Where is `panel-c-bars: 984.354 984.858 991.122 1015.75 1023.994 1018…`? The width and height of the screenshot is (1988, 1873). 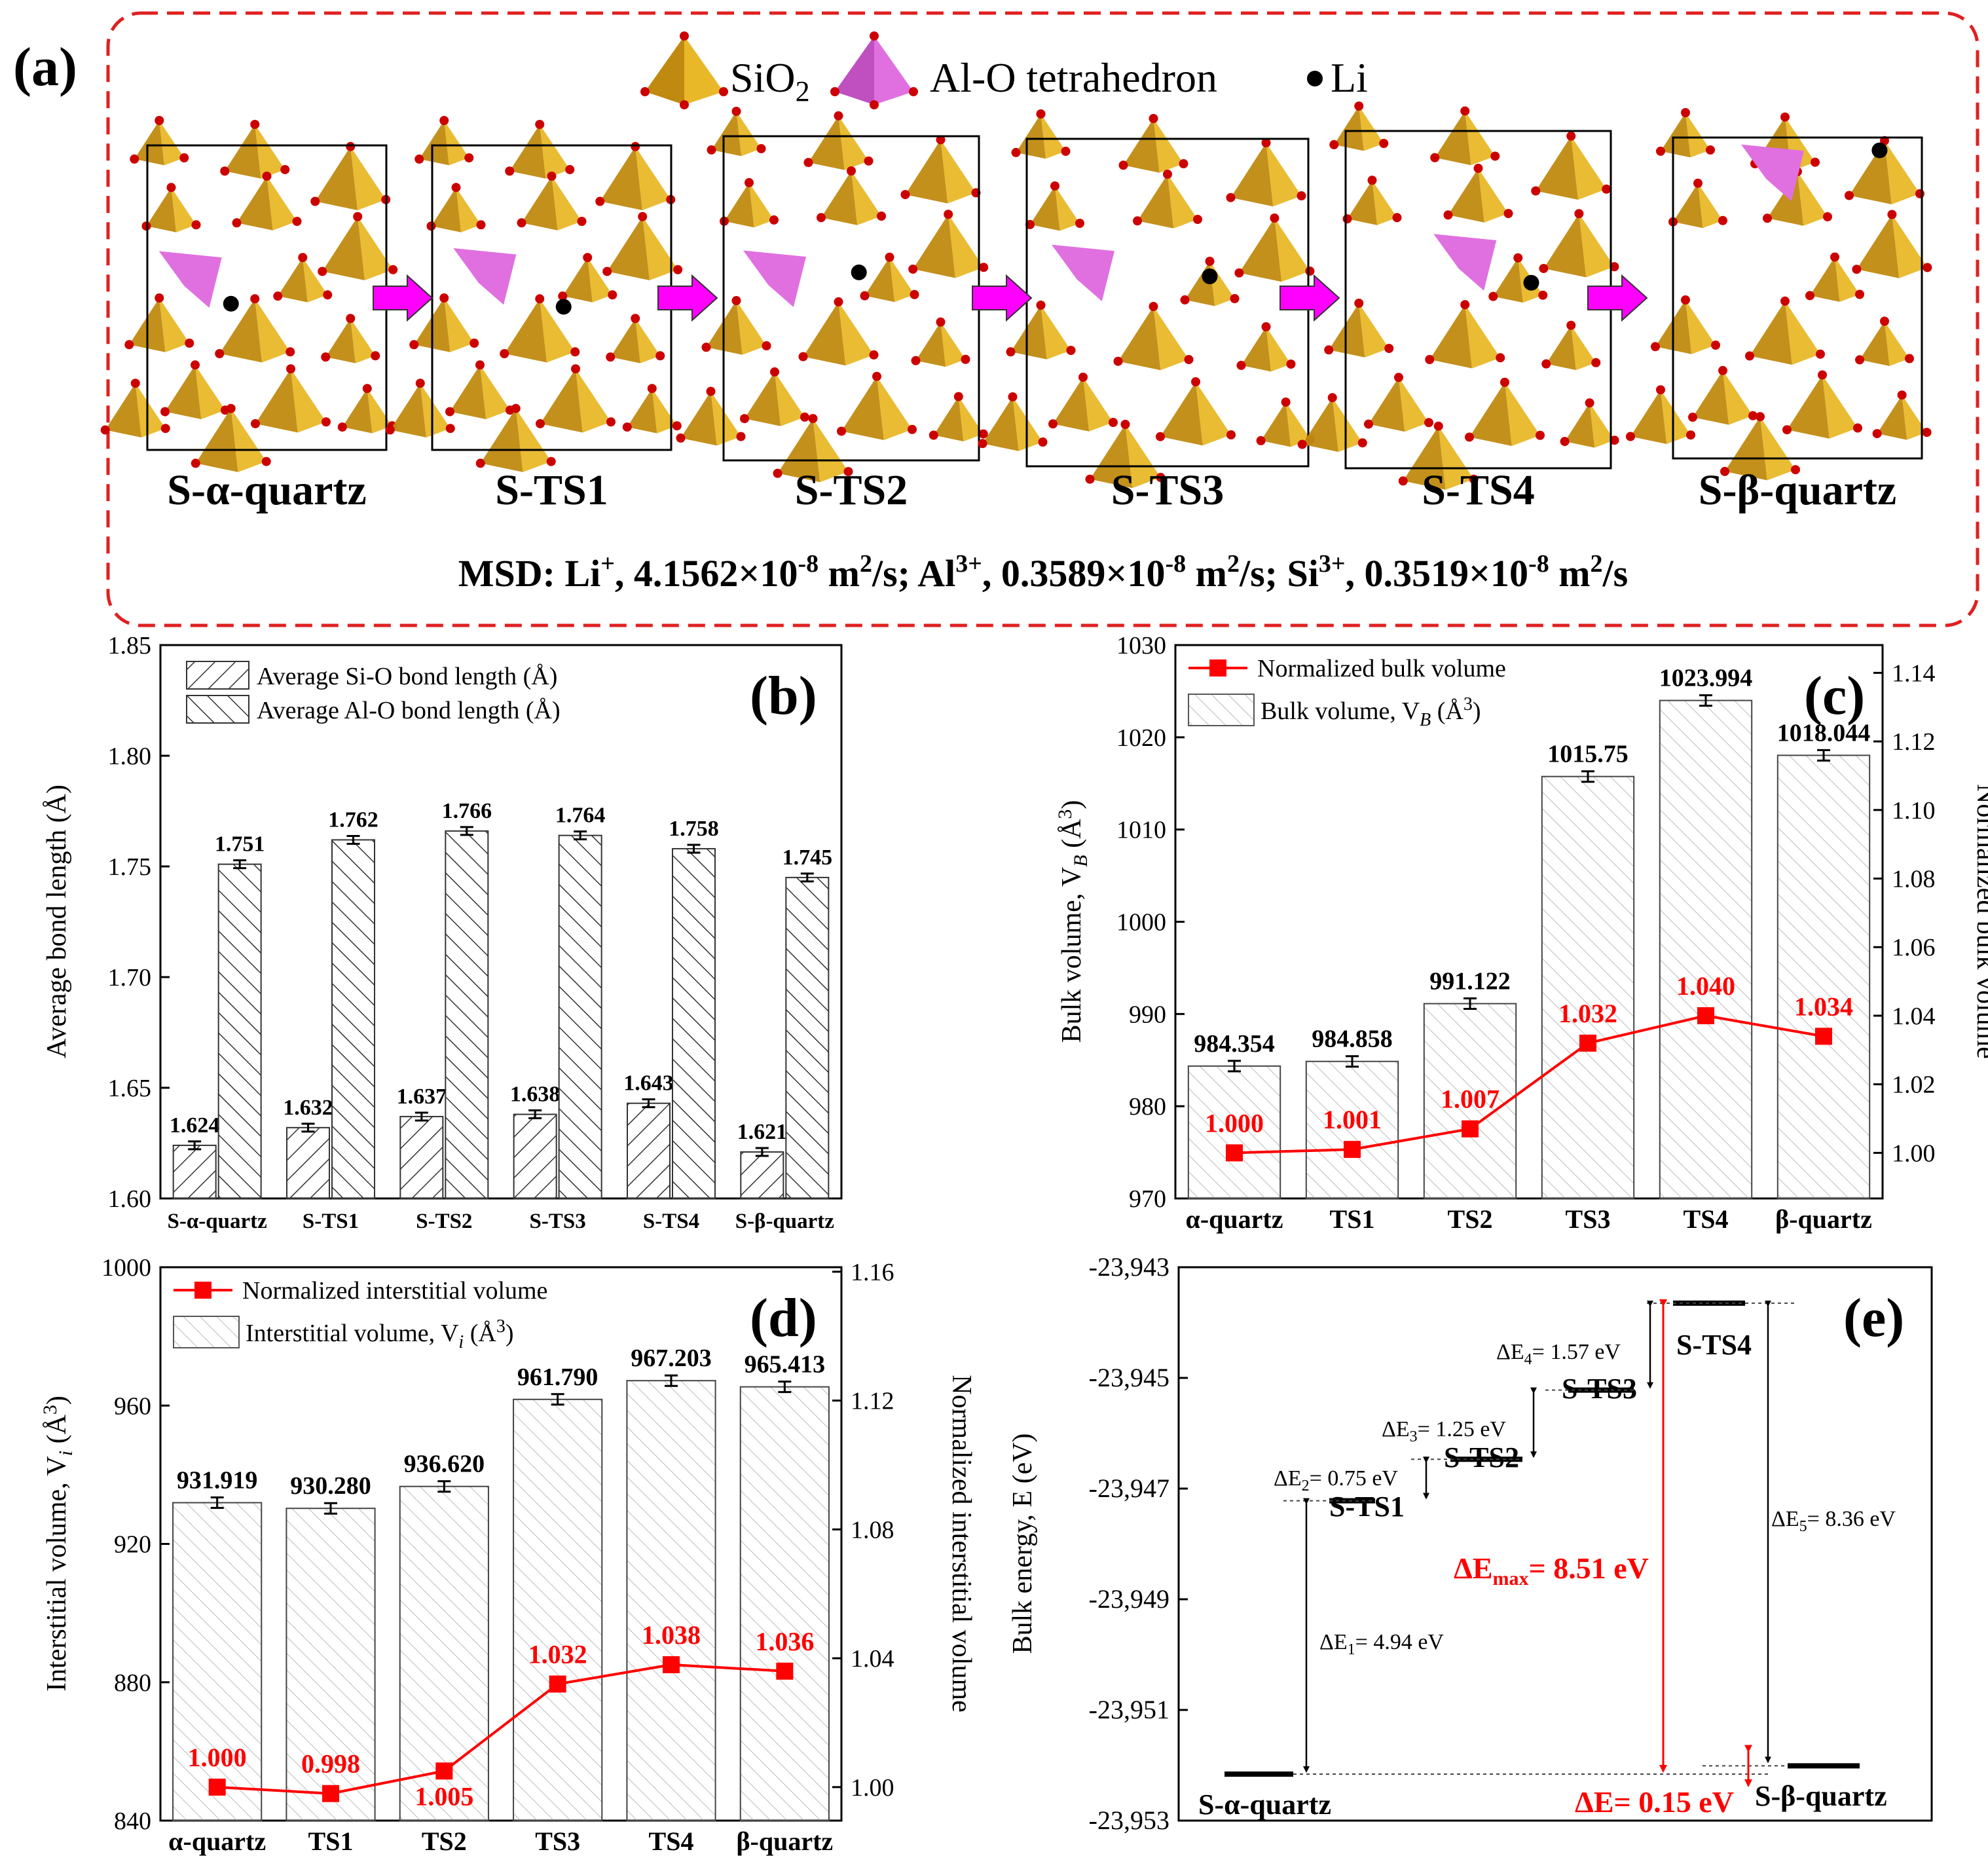
panel-c-bars: 984.354 984.858 991.122 1015.75 1023.994 1018… is located at coordinates (1529, 932).